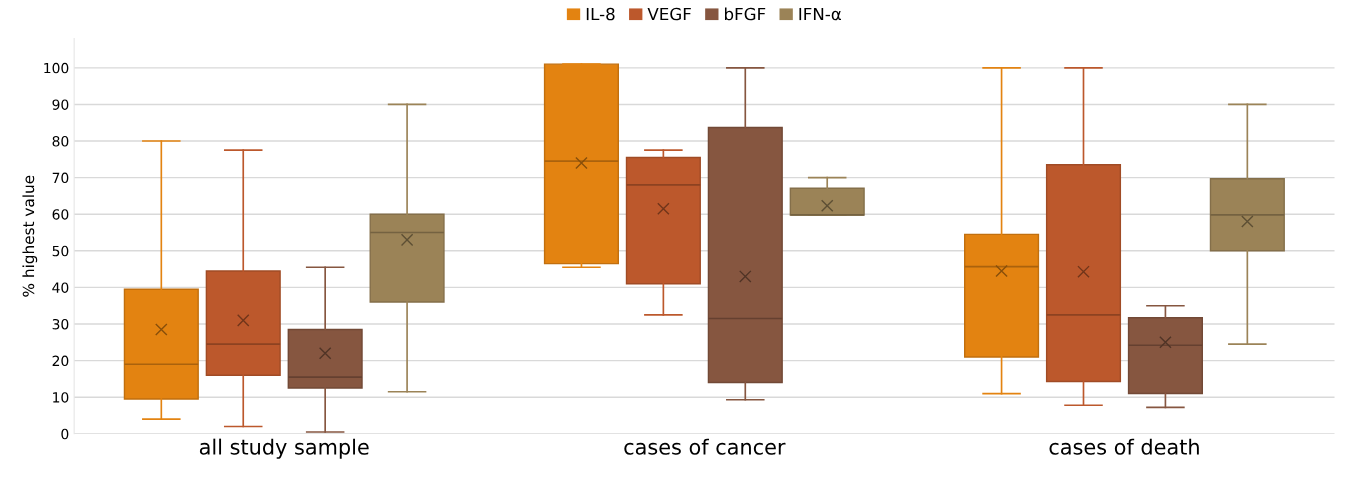 Image resolution: width=1348 pixels, height=482 pixels. I want to click on y-axis-title: % highest value, so click(30, 236).